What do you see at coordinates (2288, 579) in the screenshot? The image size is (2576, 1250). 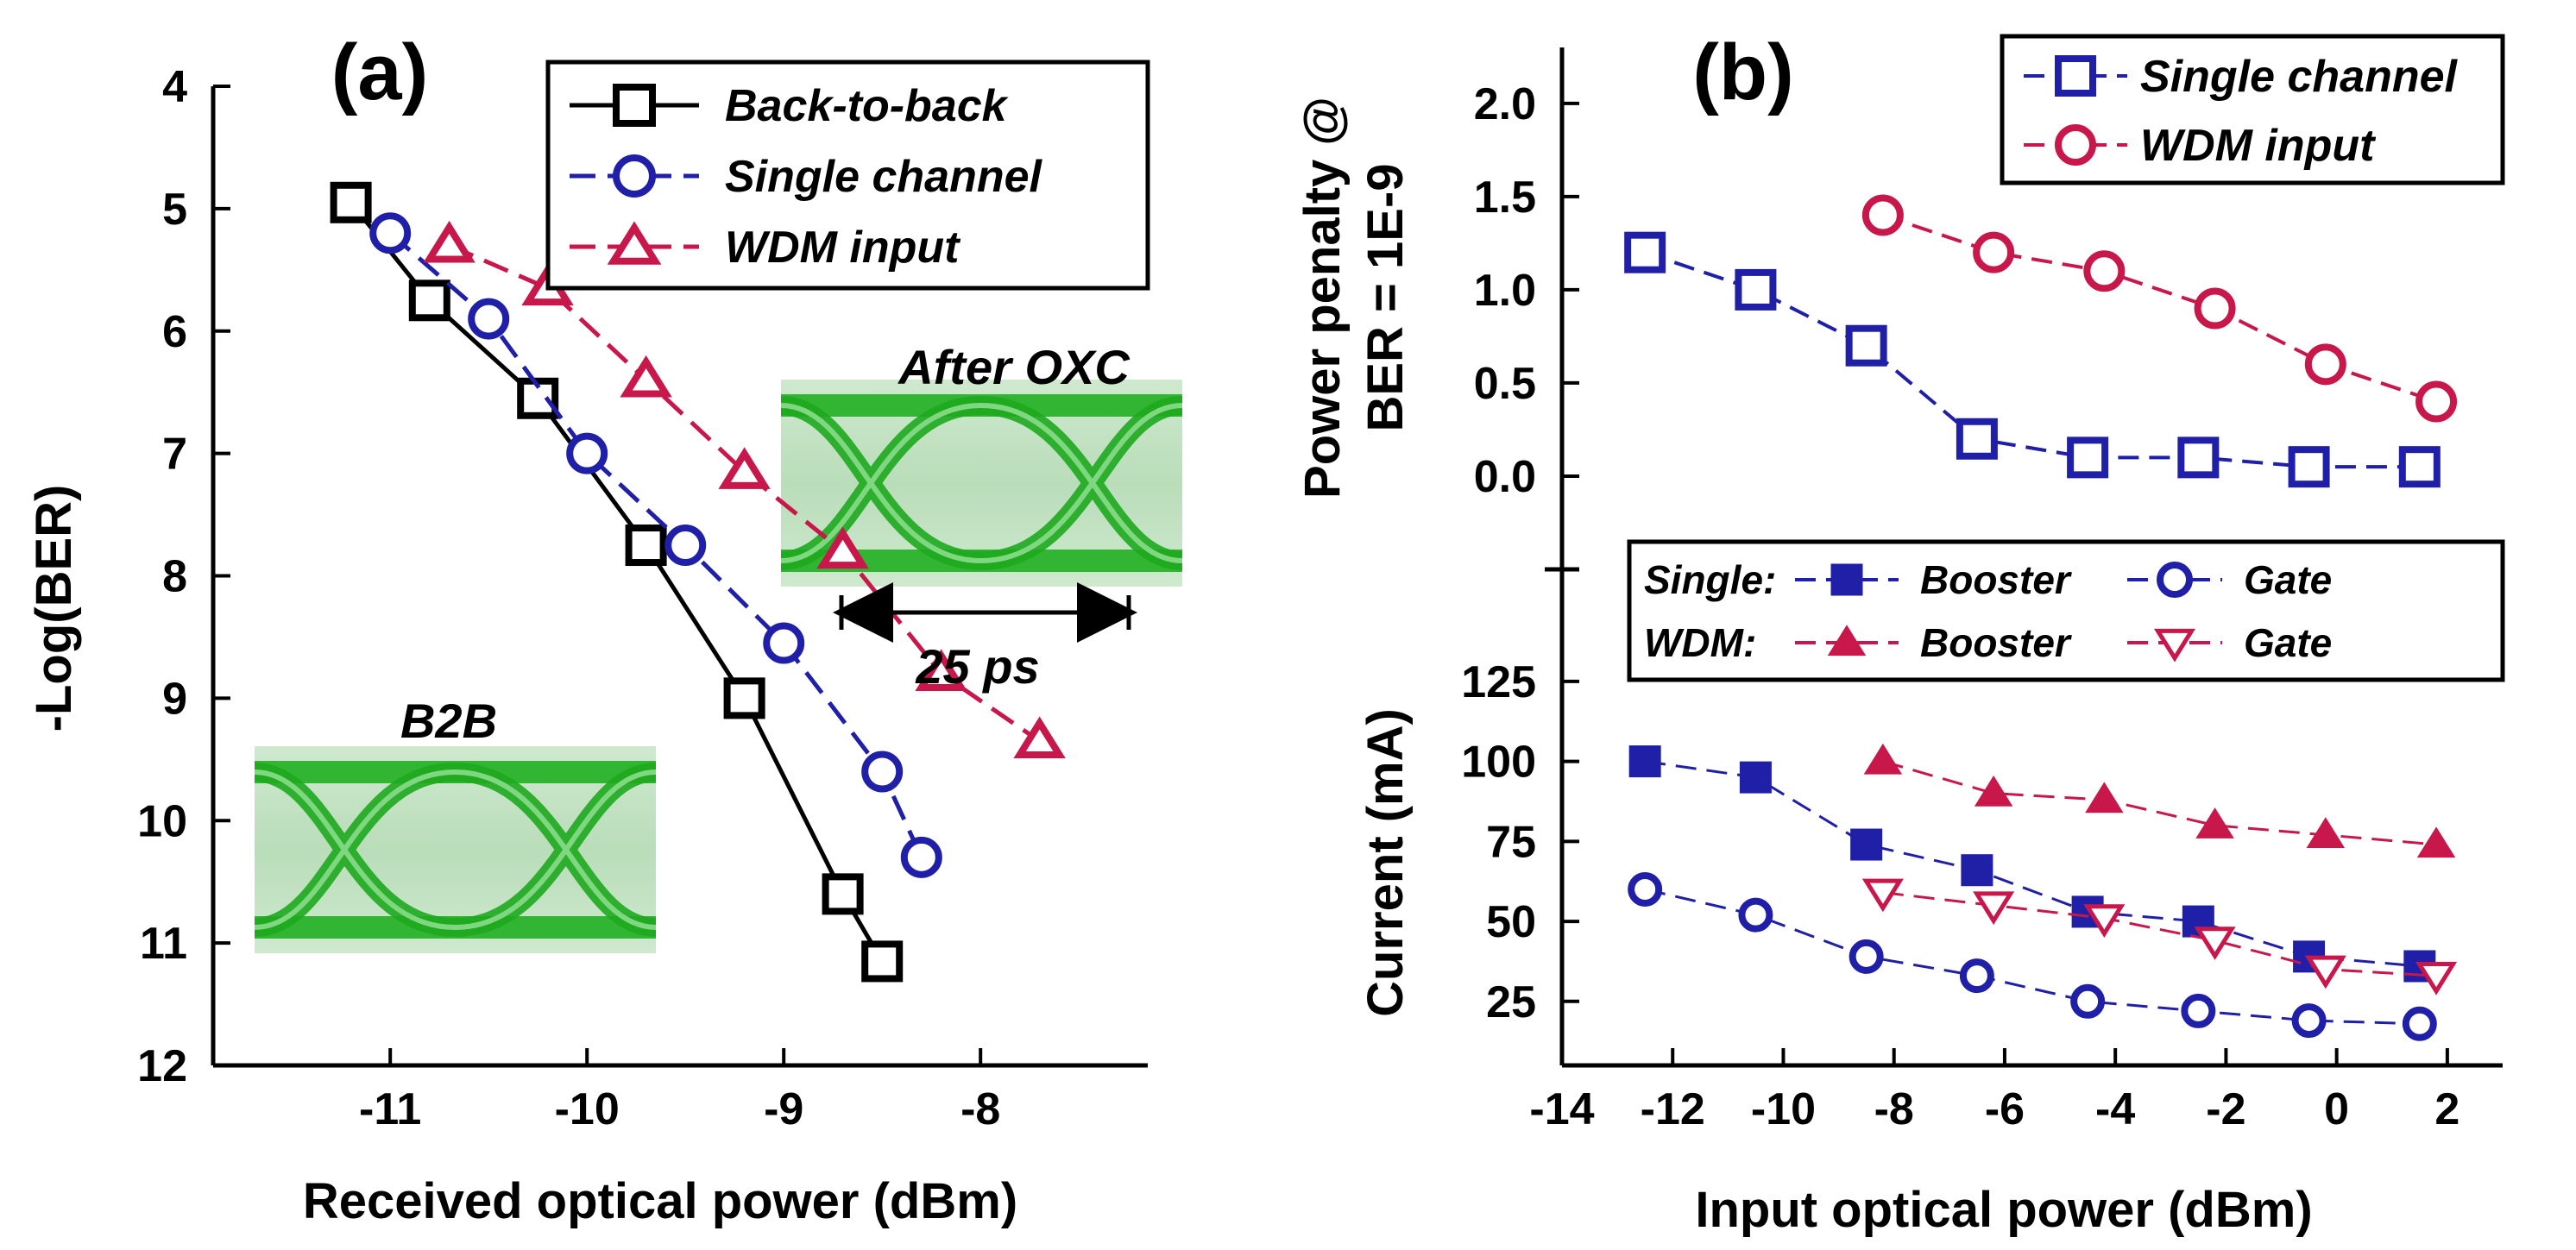 I see `panel-b-bottom-legend-label-1: Gate` at bounding box center [2288, 579].